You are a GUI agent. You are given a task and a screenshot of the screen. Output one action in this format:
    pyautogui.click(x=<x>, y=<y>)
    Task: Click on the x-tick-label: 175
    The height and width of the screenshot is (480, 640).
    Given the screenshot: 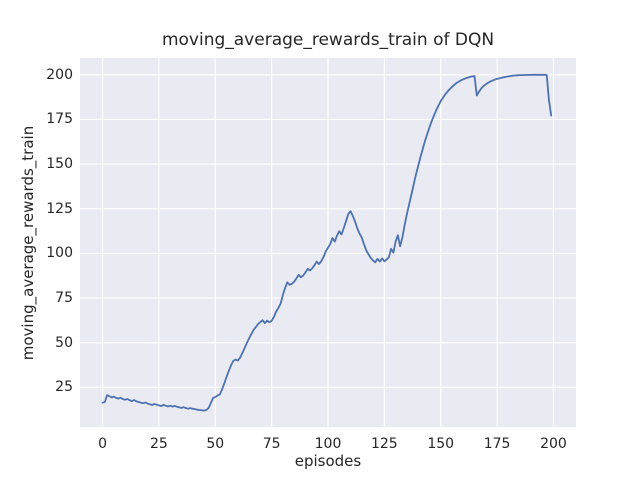 What is the action you would take?
    pyautogui.click(x=497, y=444)
    